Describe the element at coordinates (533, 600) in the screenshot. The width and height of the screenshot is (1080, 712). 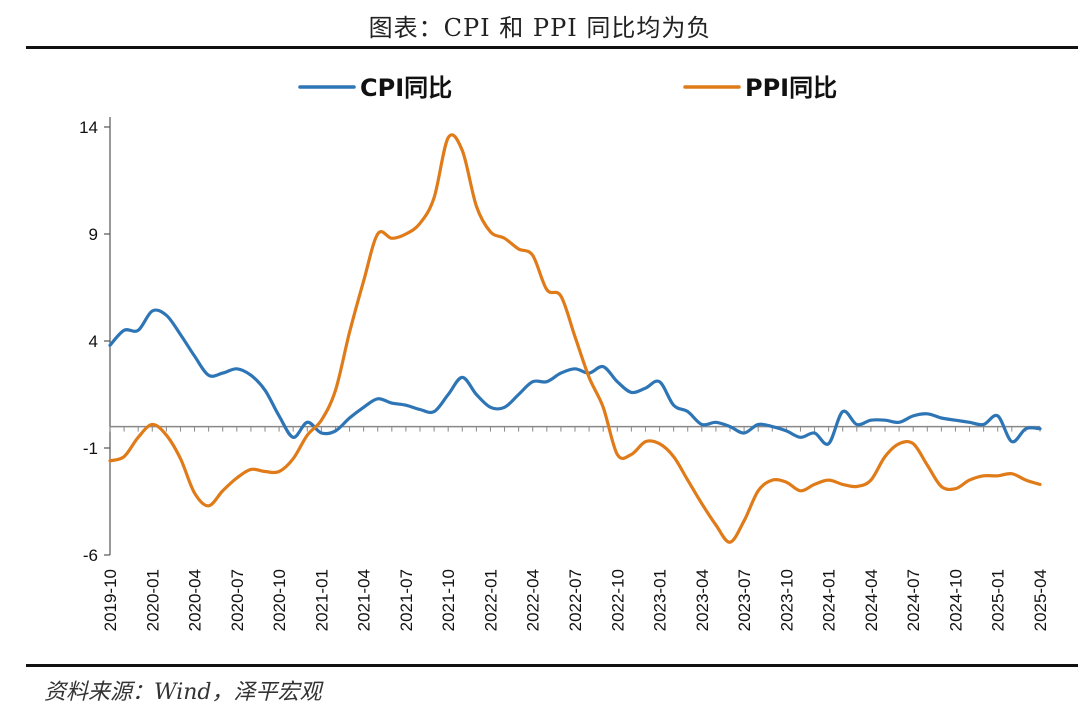
I see `x-tick-label: 2022-04` at that location.